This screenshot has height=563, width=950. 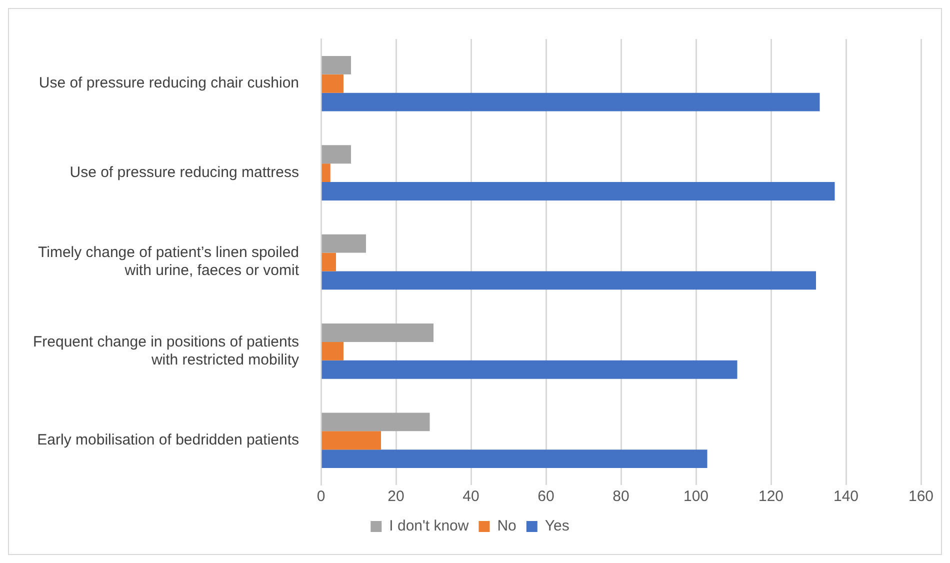 I want to click on y-tick-label: Early mobilisation of bedridden patients, so click(x=168, y=440).